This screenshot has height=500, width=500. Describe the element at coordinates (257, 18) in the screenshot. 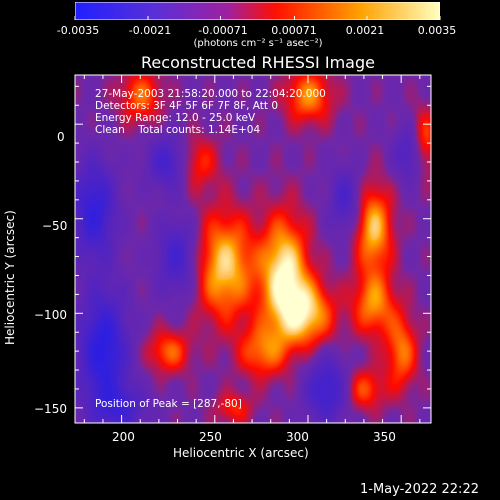

I see `colorbar-ticks` at that location.